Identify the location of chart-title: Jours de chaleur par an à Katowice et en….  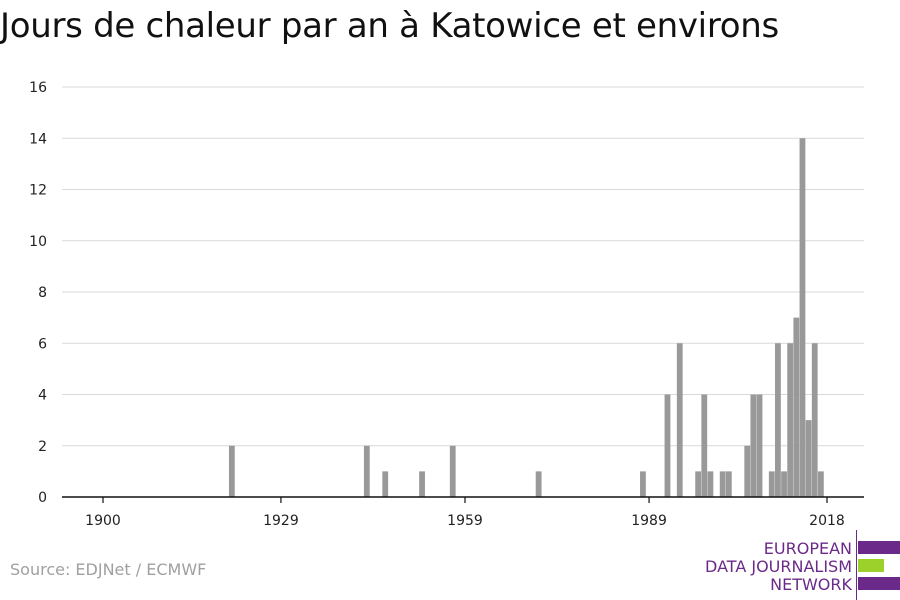
(389, 26).